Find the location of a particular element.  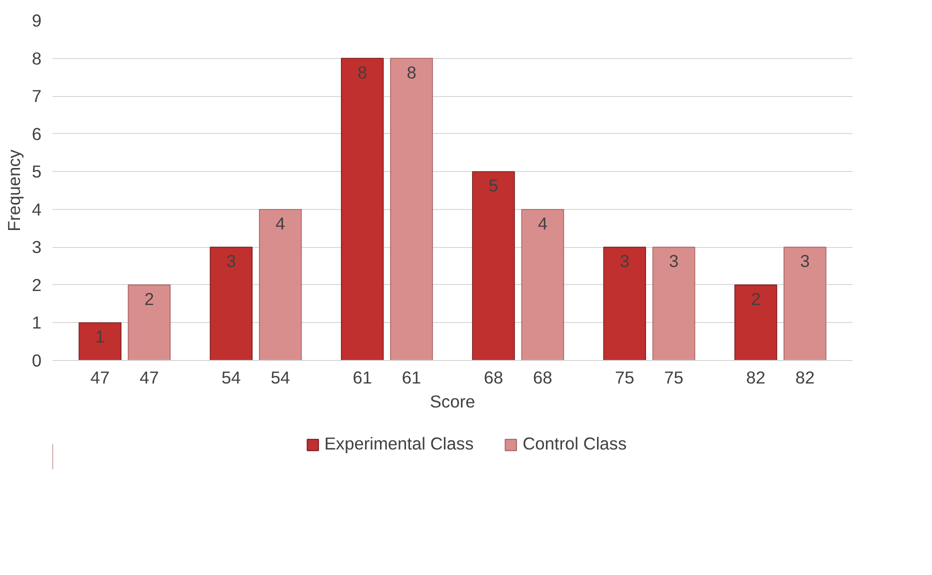

x-tick-label: 75 is located at coordinates (624, 378).